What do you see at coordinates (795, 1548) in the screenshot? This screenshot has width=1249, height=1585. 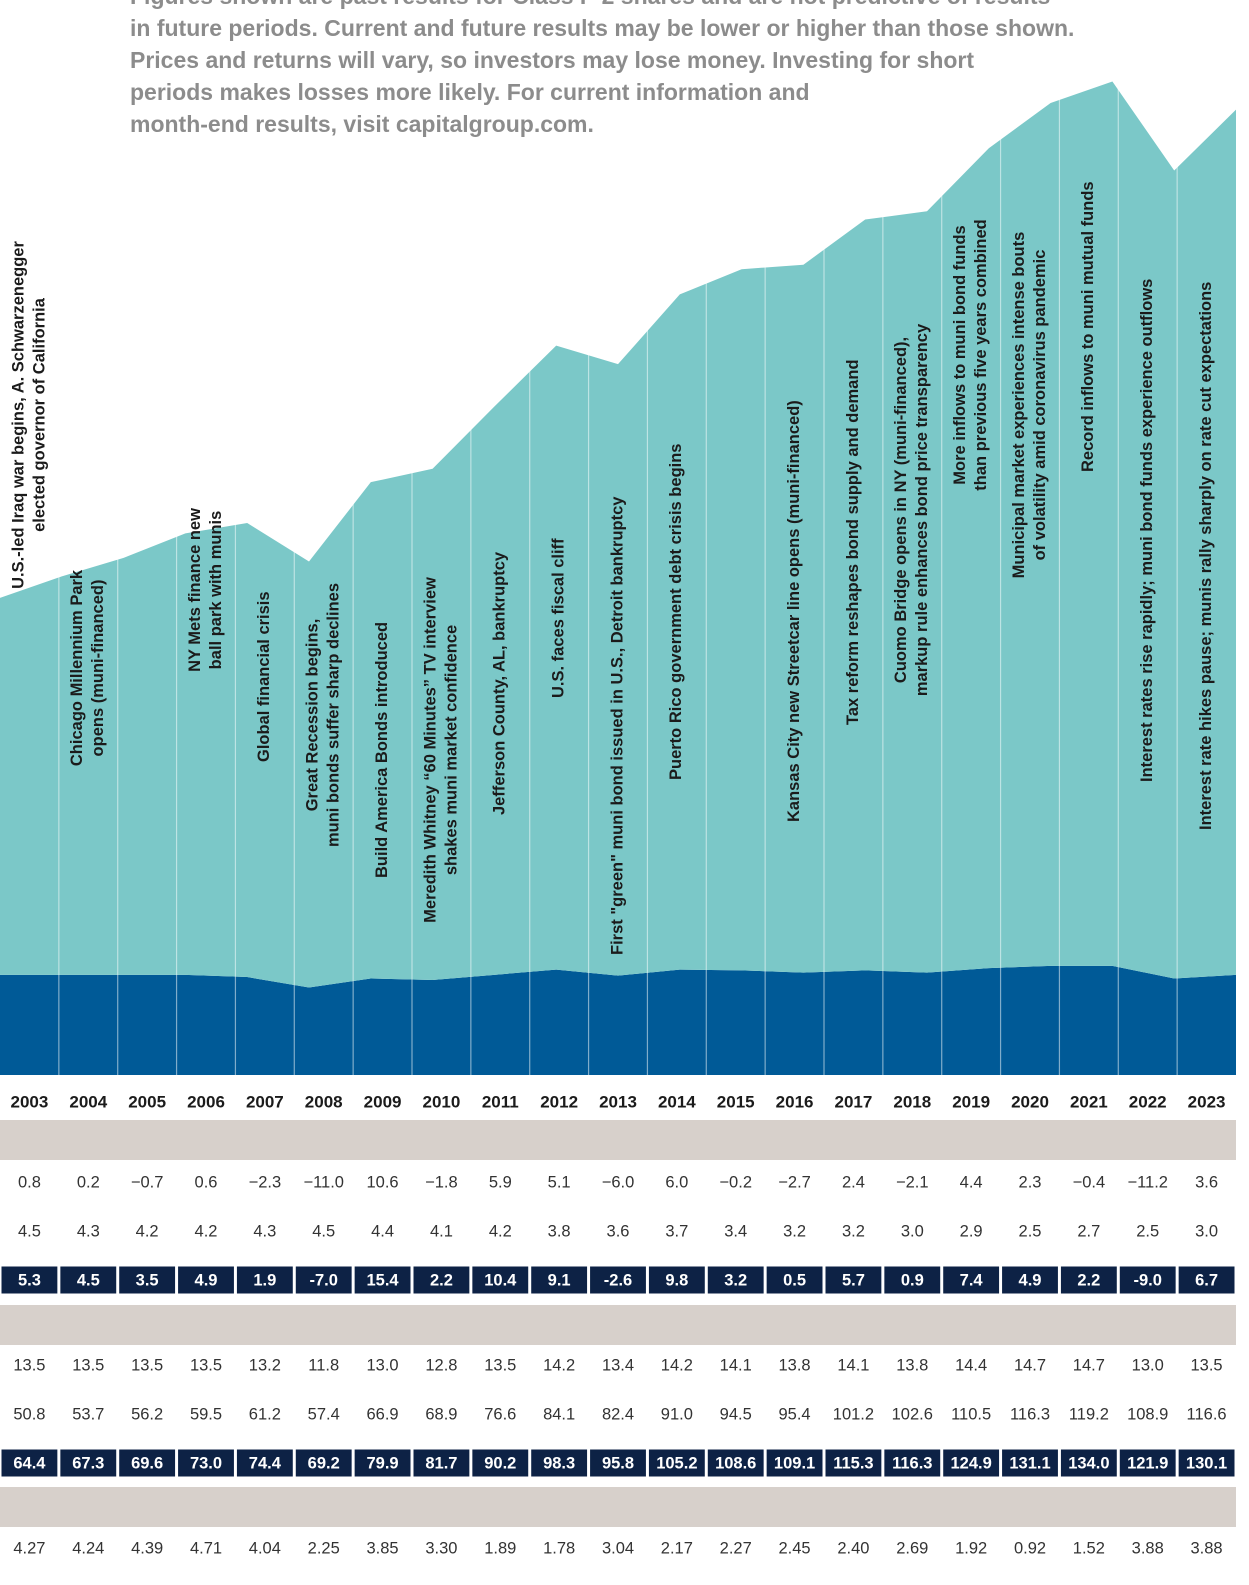 I see `table-cell: 2.45` at bounding box center [795, 1548].